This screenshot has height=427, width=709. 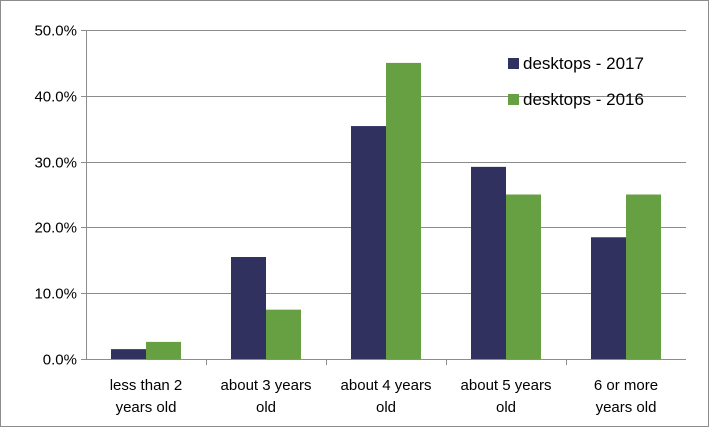 I want to click on y-tick-label: 0.0%, so click(x=60, y=360).